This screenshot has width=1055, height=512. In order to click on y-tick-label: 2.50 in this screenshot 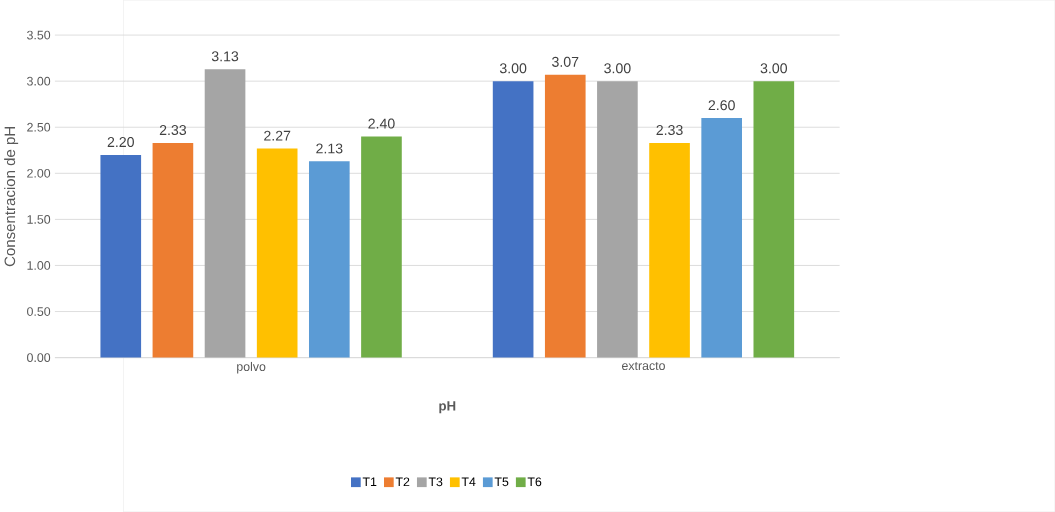, I will do `click(39, 127)`.